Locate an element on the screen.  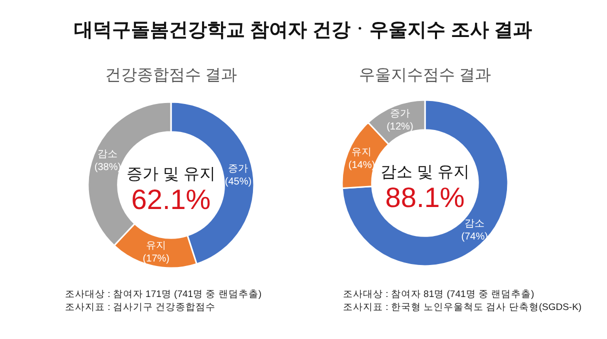
donut-slice is located at coordinates (425, 183).